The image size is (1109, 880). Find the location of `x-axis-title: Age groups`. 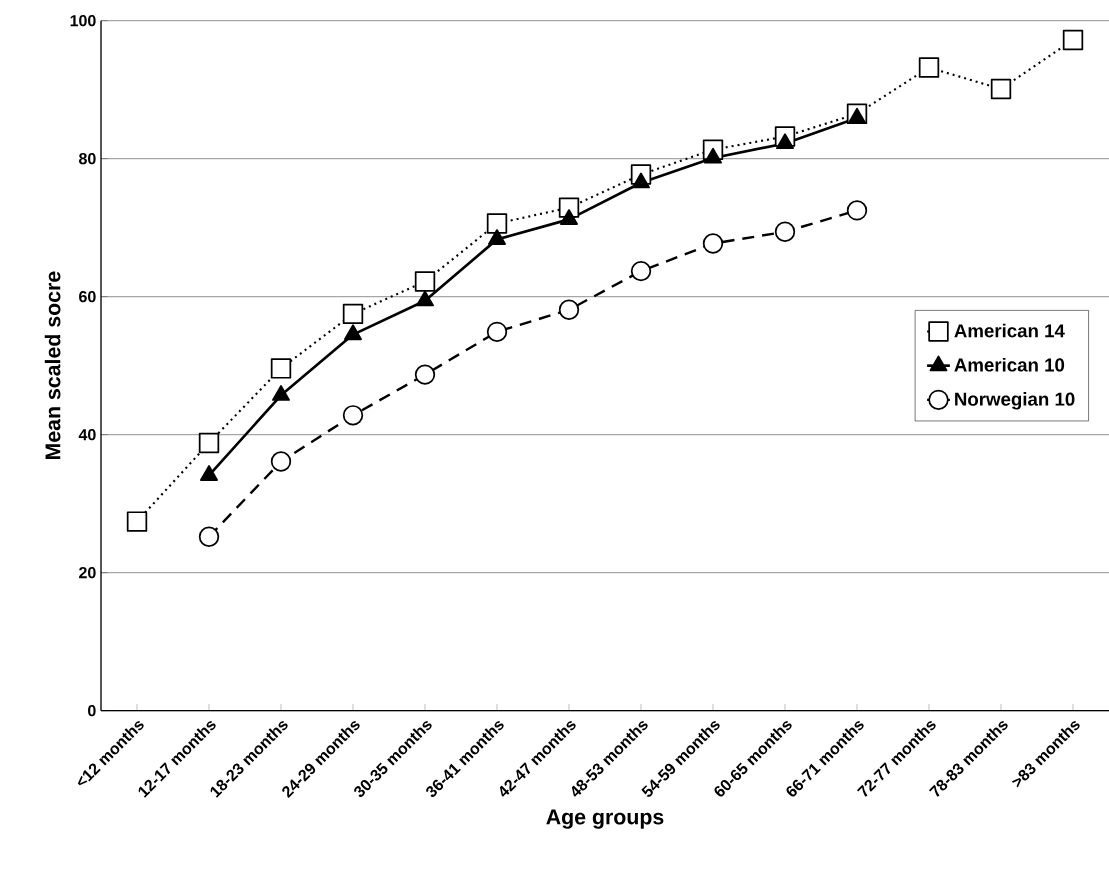

x-axis-title: Age groups is located at coordinates (605, 819).